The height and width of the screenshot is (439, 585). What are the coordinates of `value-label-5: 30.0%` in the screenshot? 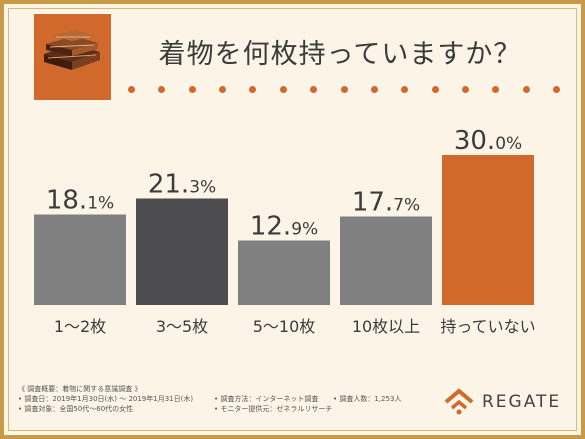 It's located at (488, 141).